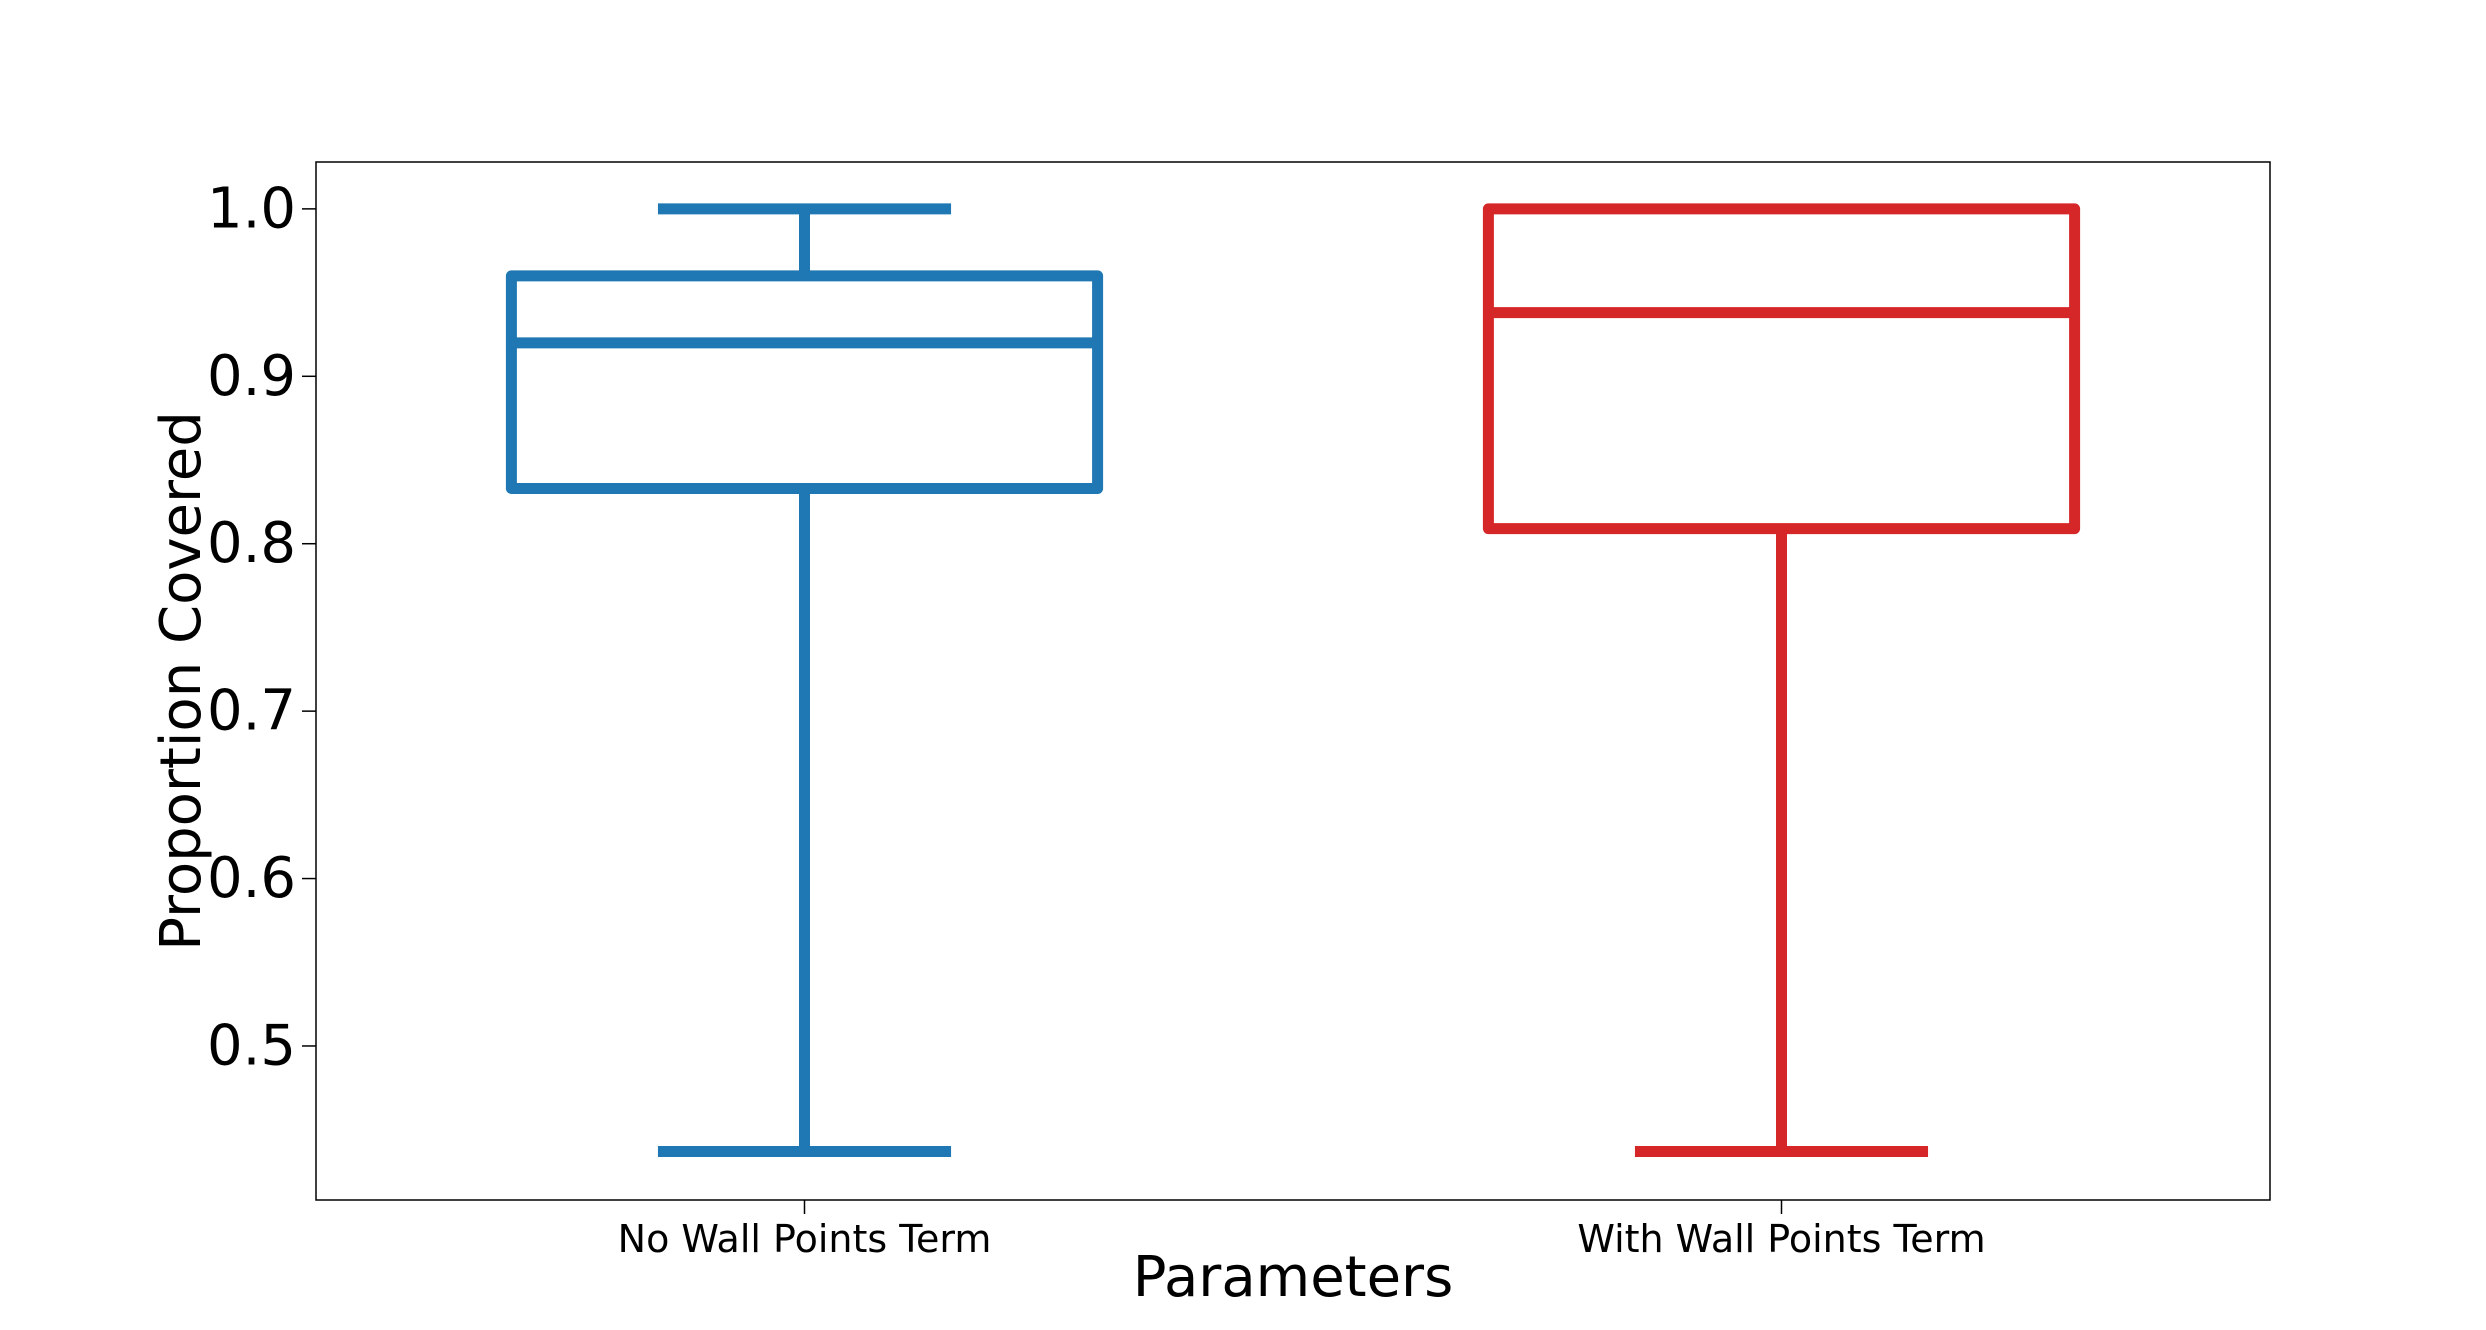 The image size is (2486, 1330). What do you see at coordinates (261, 627) in the screenshot?
I see `y-axis: 0.5 0.6 0.7 0.8 0.9 1.0` at bounding box center [261, 627].